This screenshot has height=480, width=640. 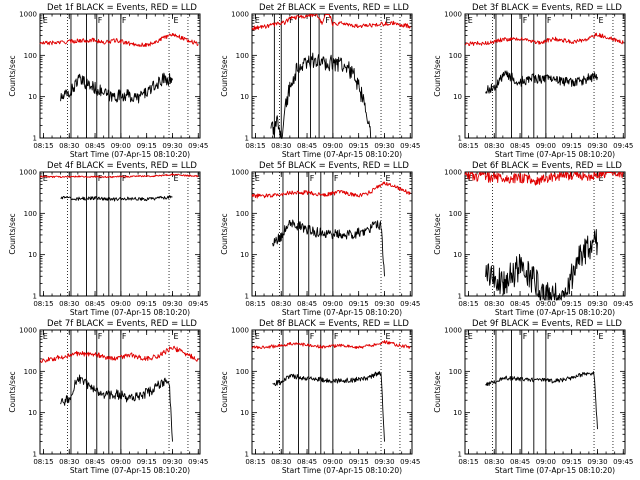 I want to click on panel-title: Det 7f BLACK = Events, RED = LLD, so click(x=122, y=324).